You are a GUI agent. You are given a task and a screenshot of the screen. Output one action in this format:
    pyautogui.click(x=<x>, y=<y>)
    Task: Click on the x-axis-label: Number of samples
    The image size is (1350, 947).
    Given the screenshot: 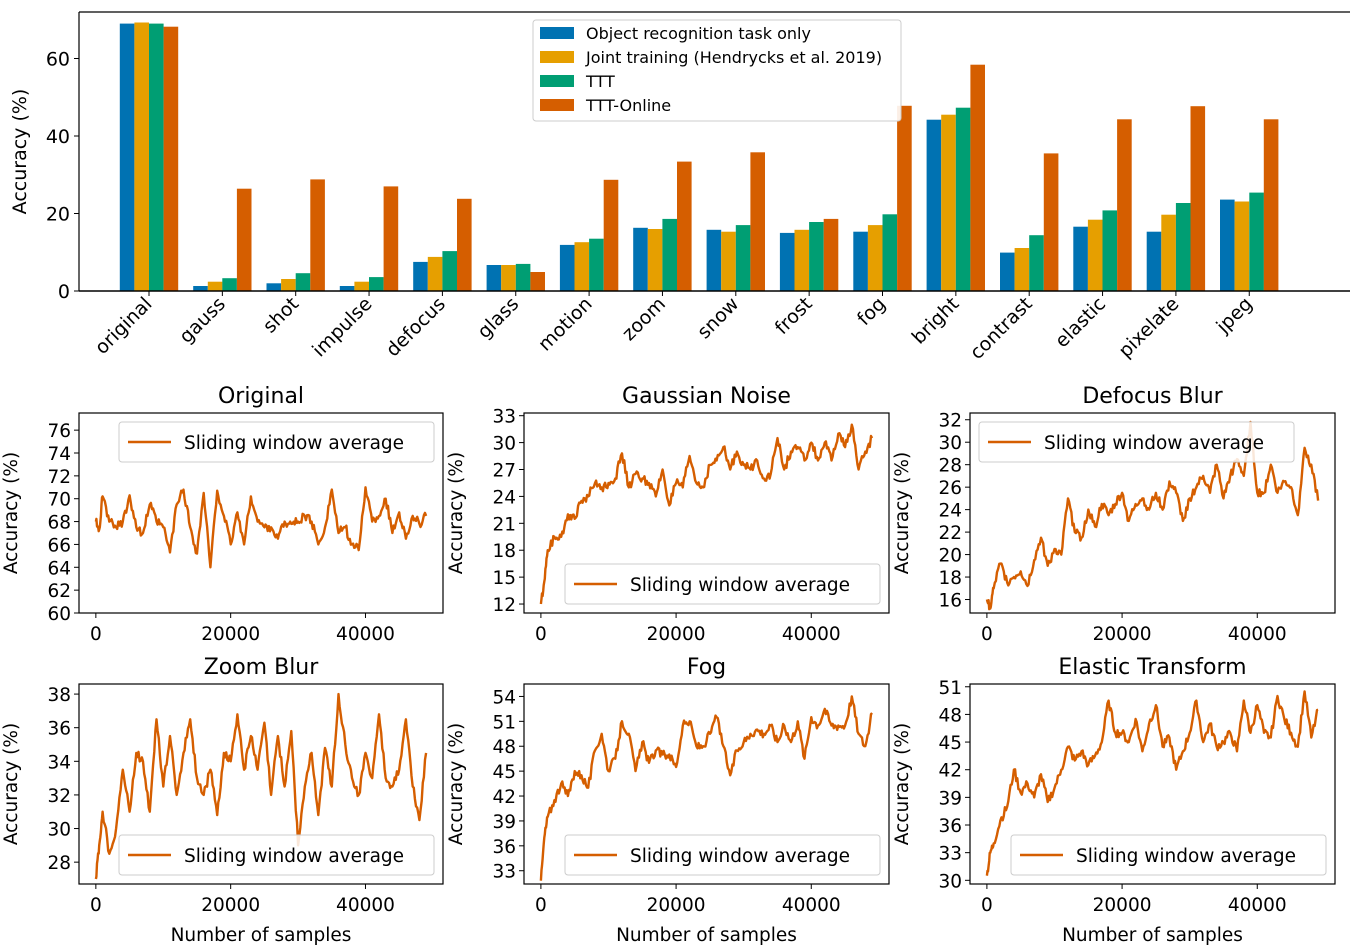 What is the action you would take?
    pyautogui.click(x=1152, y=935)
    